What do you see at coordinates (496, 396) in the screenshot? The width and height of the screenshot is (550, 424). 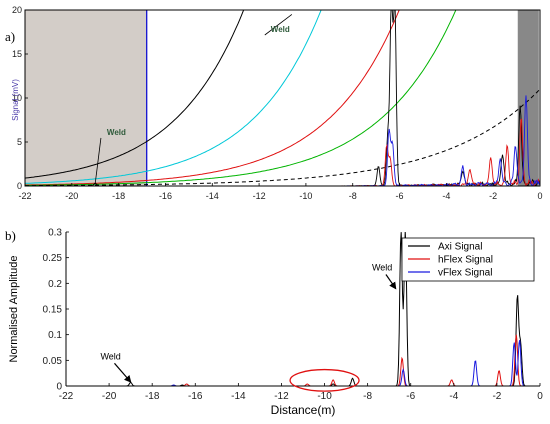 I see `panel-b-xtick-label: -2` at bounding box center [496, 396].